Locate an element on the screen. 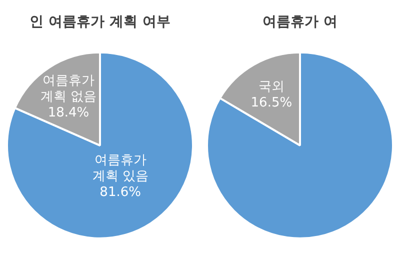 This screenshot has width=400, height=260. slice-label: 여름휴가 계획 있음 is located at coordinates (120, 168).